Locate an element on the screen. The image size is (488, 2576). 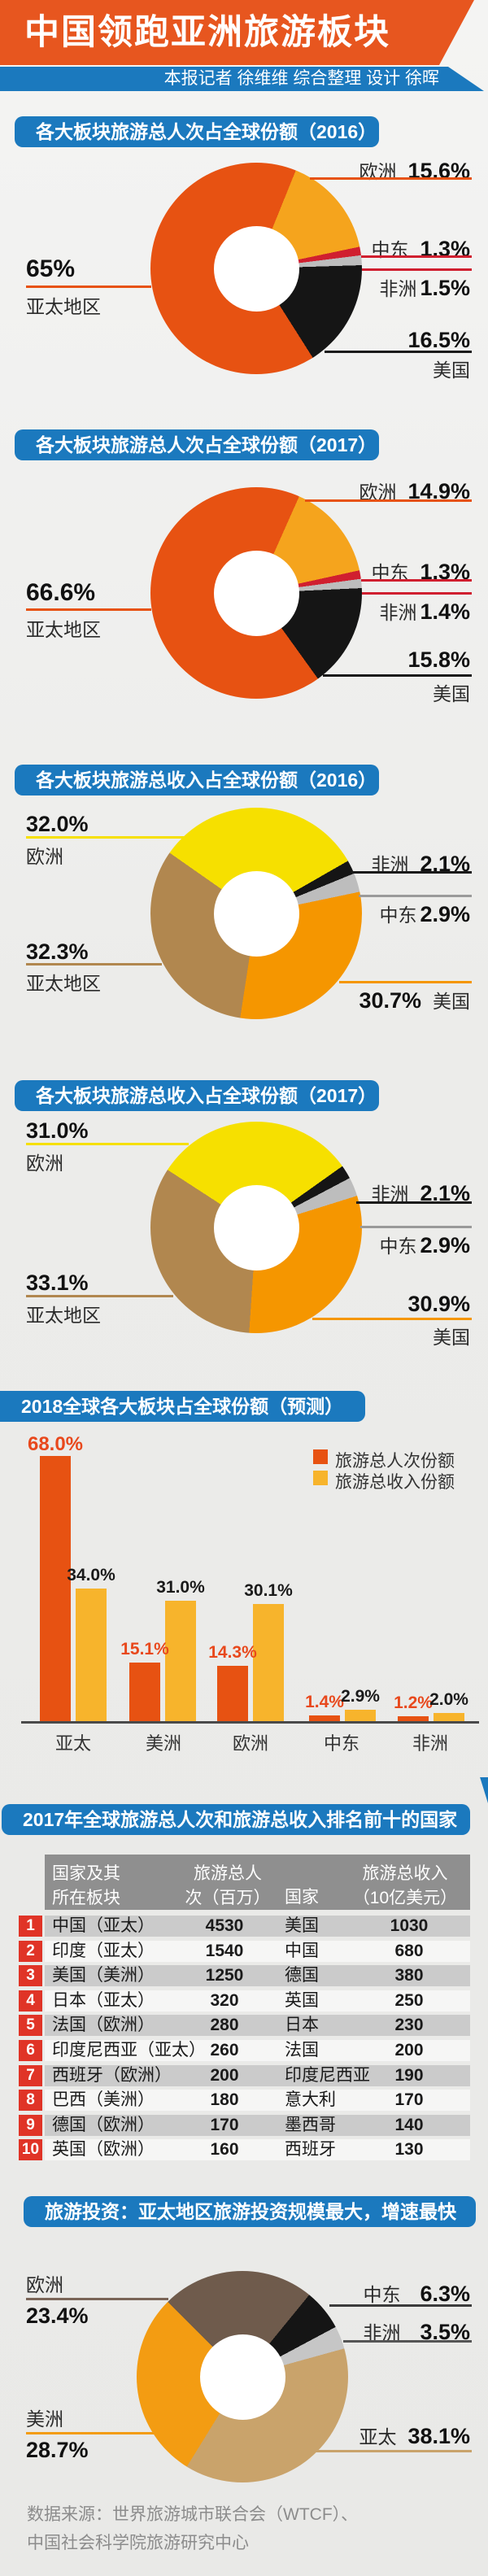
cell-trips: 170 is located at coordinates (224, 2124).